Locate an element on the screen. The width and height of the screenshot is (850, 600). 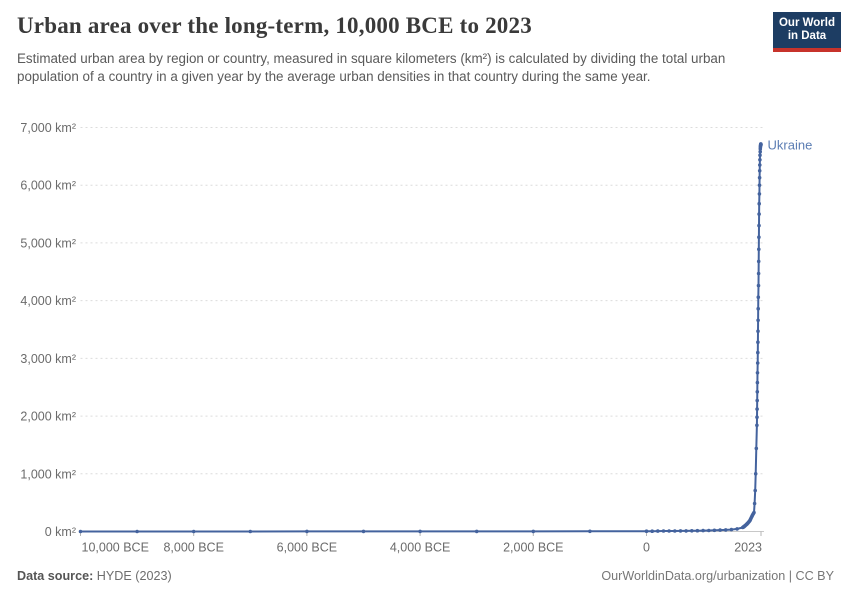
owid-logo-line1: Our World is located at coordinates (806, 22).